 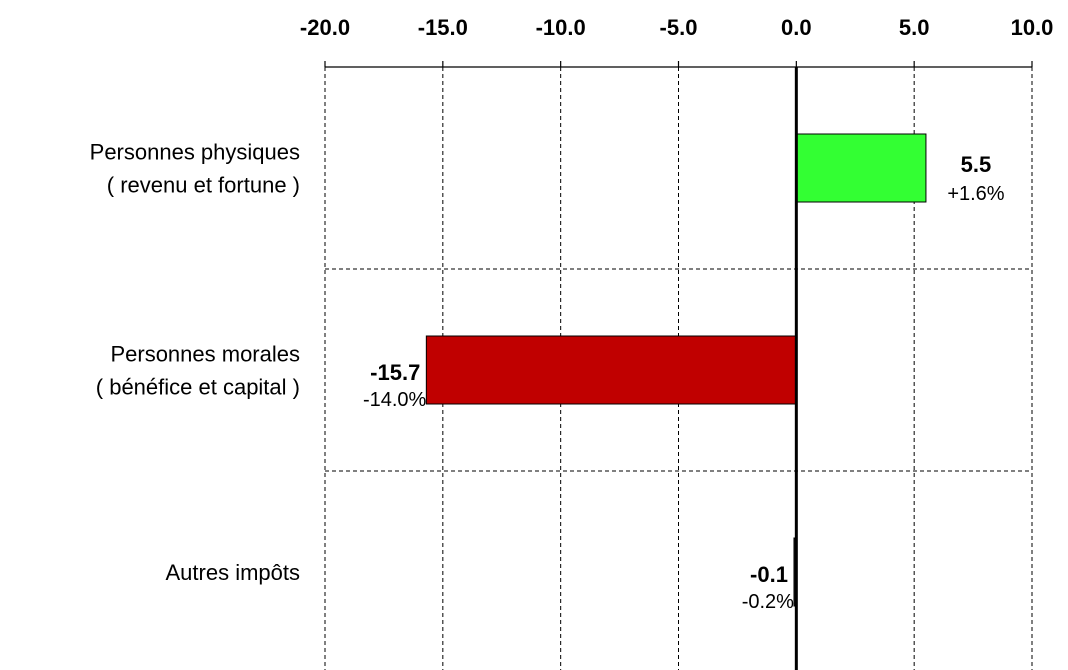 I want to click on category-label-line: ( revenu et fortune ), so click(x=203, y=185).